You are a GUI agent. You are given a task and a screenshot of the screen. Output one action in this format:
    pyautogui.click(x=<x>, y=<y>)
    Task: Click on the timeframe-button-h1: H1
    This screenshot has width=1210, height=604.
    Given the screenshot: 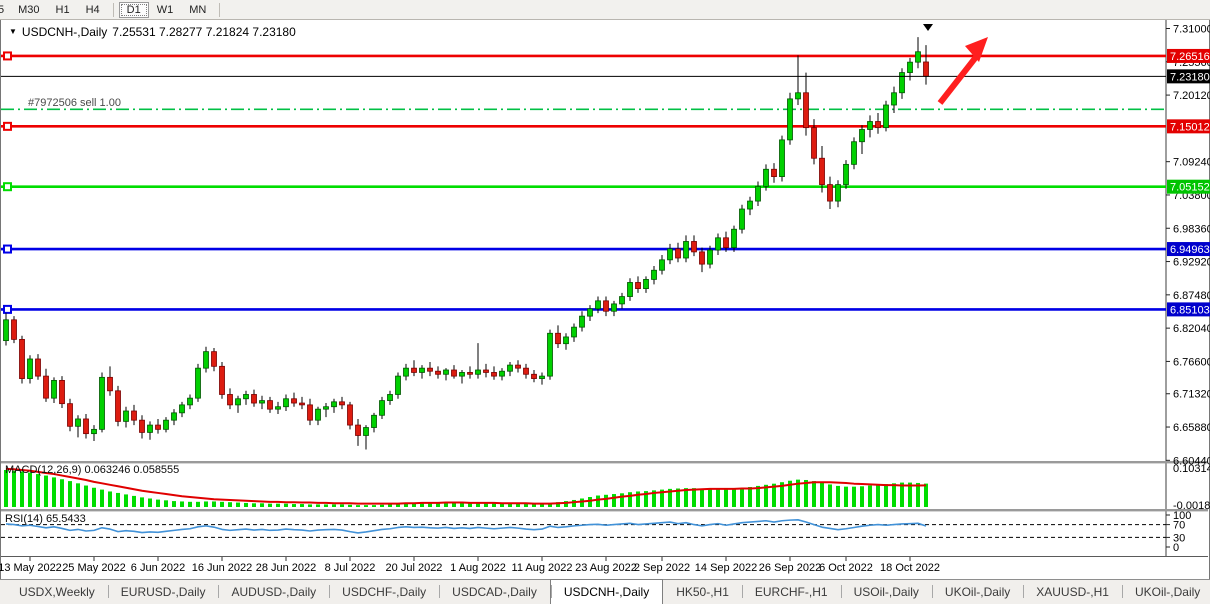 What is the action you would take?
    pyautogui.click(x=62, y=9)
    